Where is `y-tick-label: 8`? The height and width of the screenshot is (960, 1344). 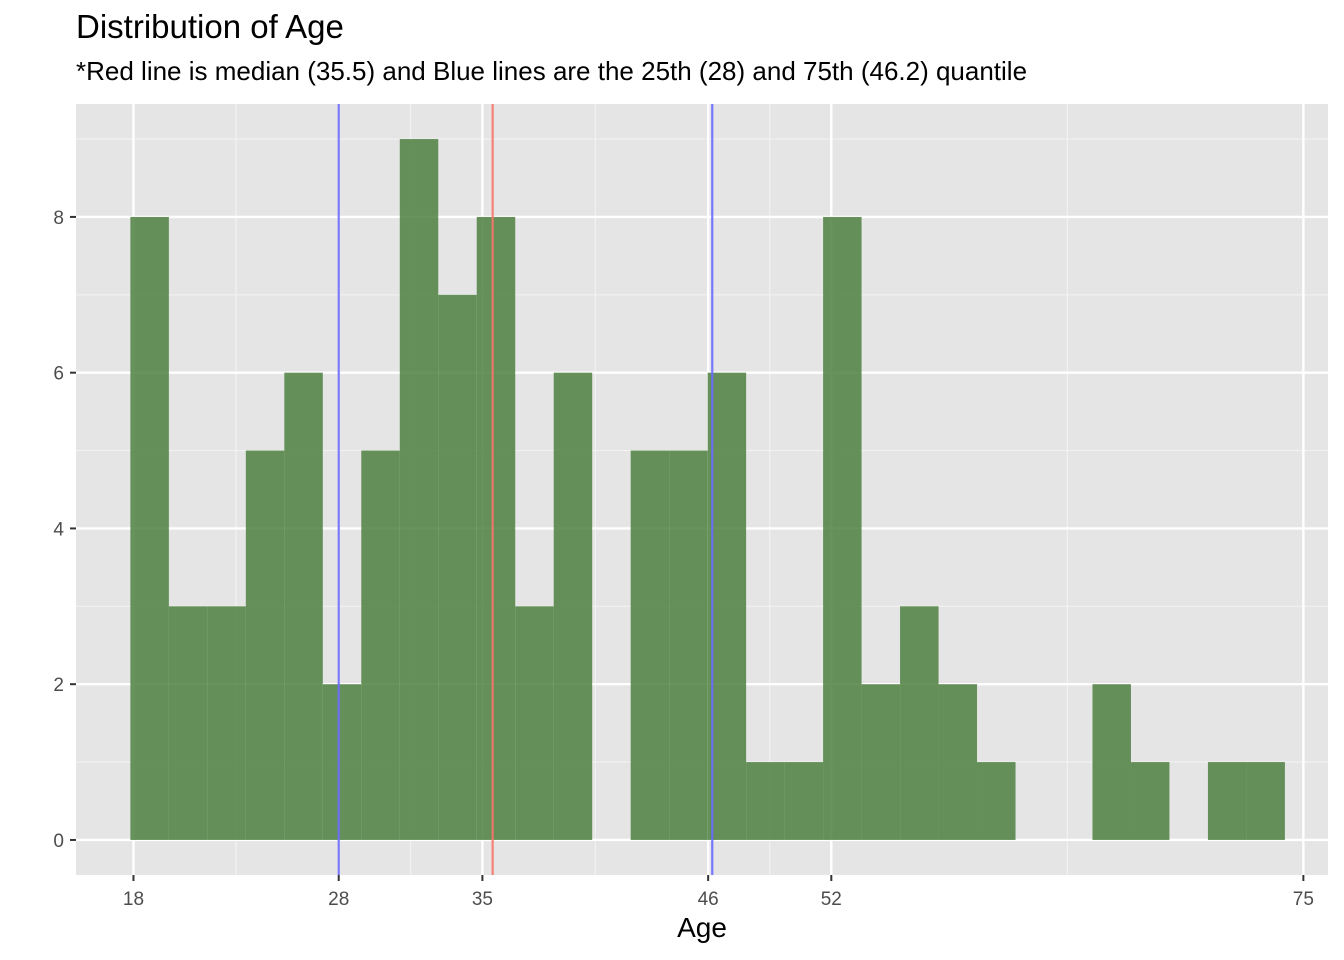
y-tick-label: 8 is located at coordinates (58, 218).